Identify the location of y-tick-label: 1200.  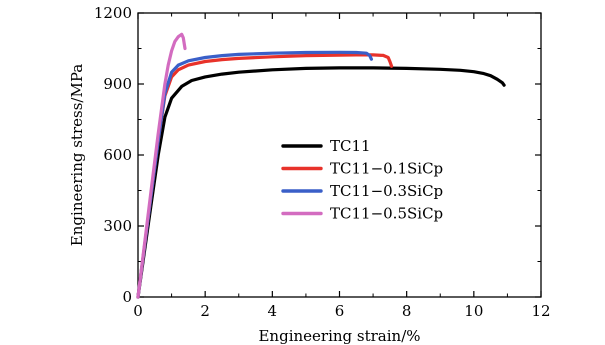
(113, 13).